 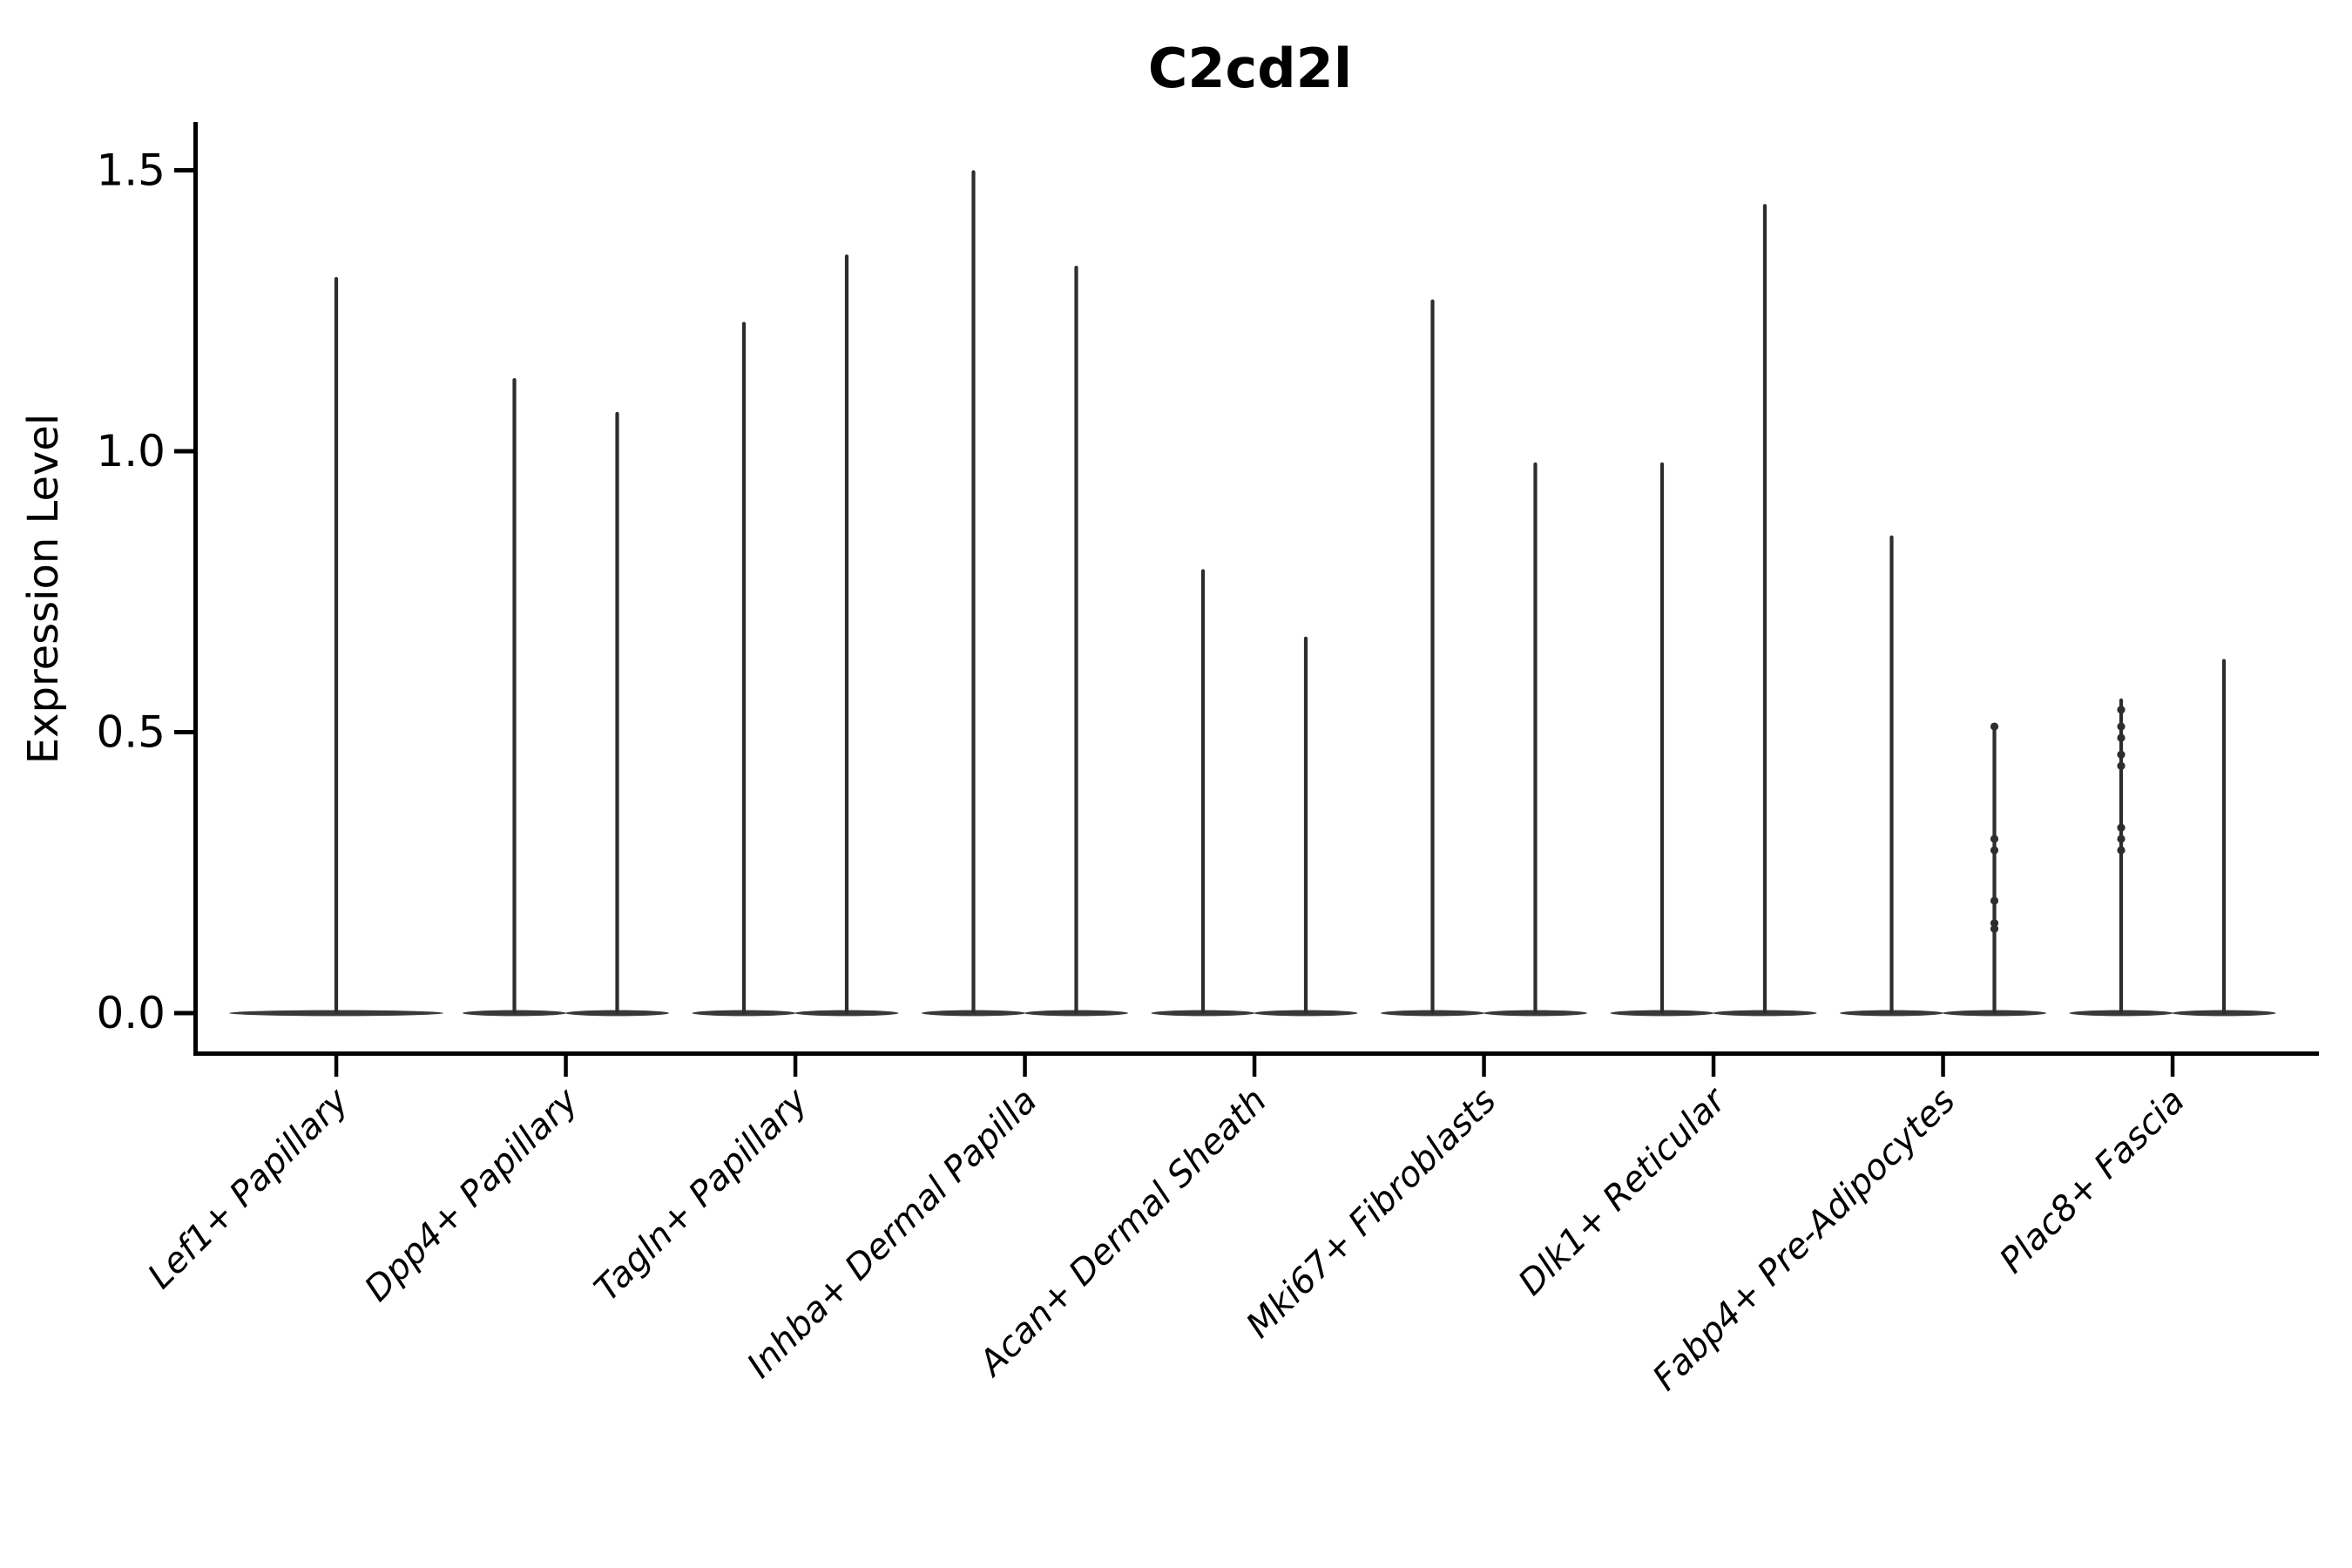 What do you see at coordinates (702, 1194) in the screenshot?
I see `x-tick-label: Tagln+ Papillary` at bounding box center [702, 1194].